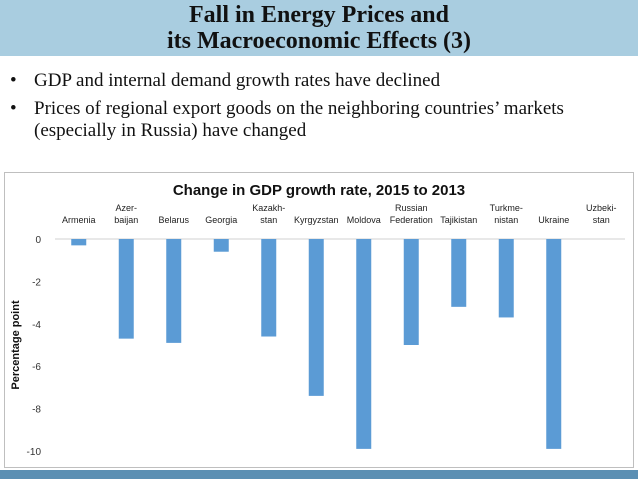 This screenshot has height=479, width=638. What do you see at coordinates (38, 240) in the screenshot?
I see `y-tick-label: 0` at bounding box center [38, 240].